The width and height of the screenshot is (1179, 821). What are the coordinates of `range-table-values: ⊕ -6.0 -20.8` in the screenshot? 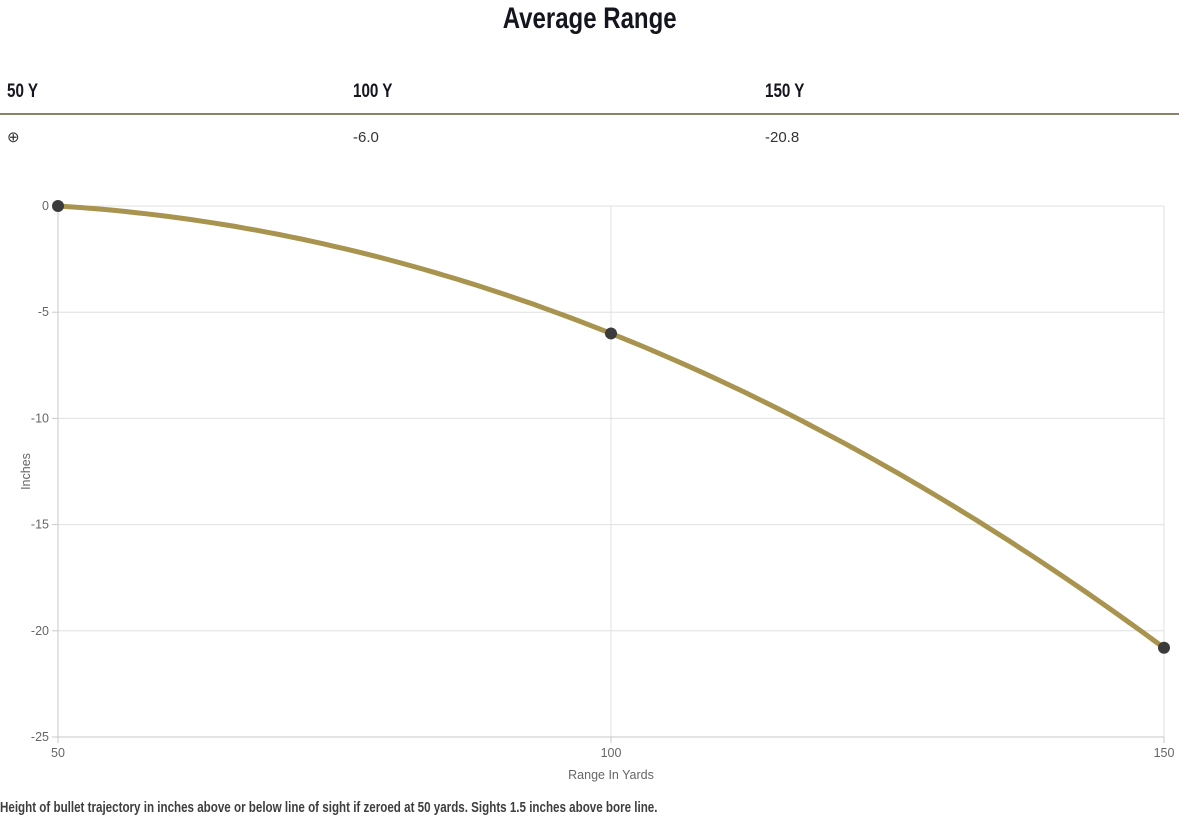 It's located at (589, 131).